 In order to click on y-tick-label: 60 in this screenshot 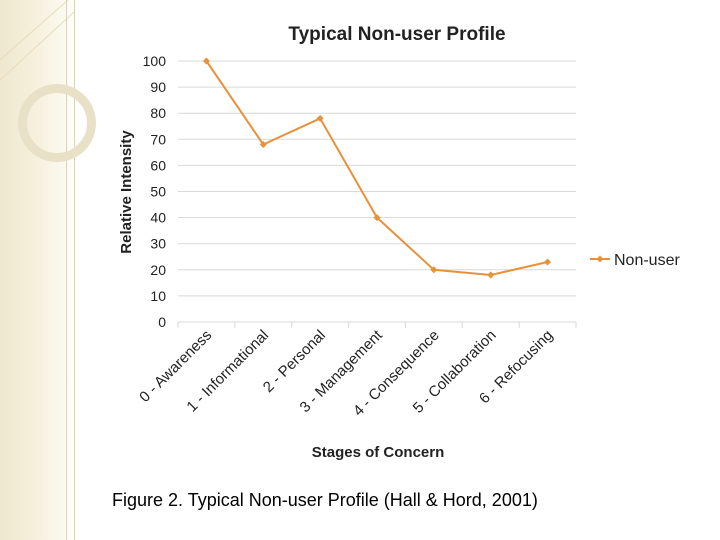, I will do `click(158, 165)`.